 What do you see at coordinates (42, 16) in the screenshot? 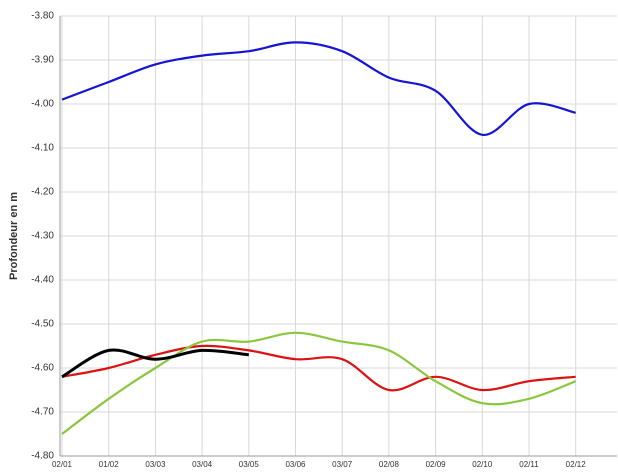
I see `y-tick-label: -3.80` at bounding box center [42, 16].